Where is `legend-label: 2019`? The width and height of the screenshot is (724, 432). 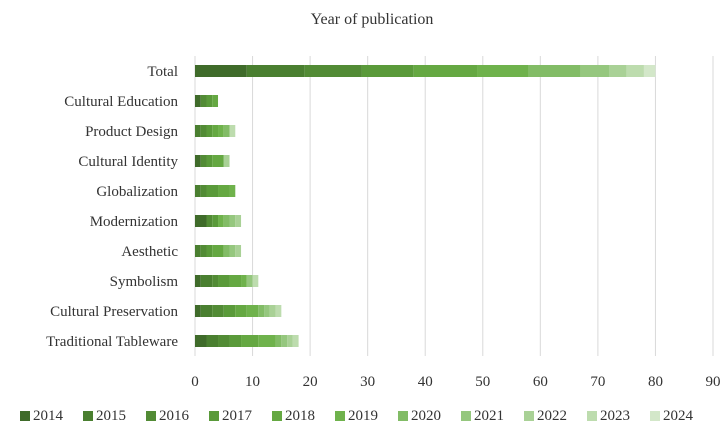 legend-label: 2019 is located at coordinates (363, 416).